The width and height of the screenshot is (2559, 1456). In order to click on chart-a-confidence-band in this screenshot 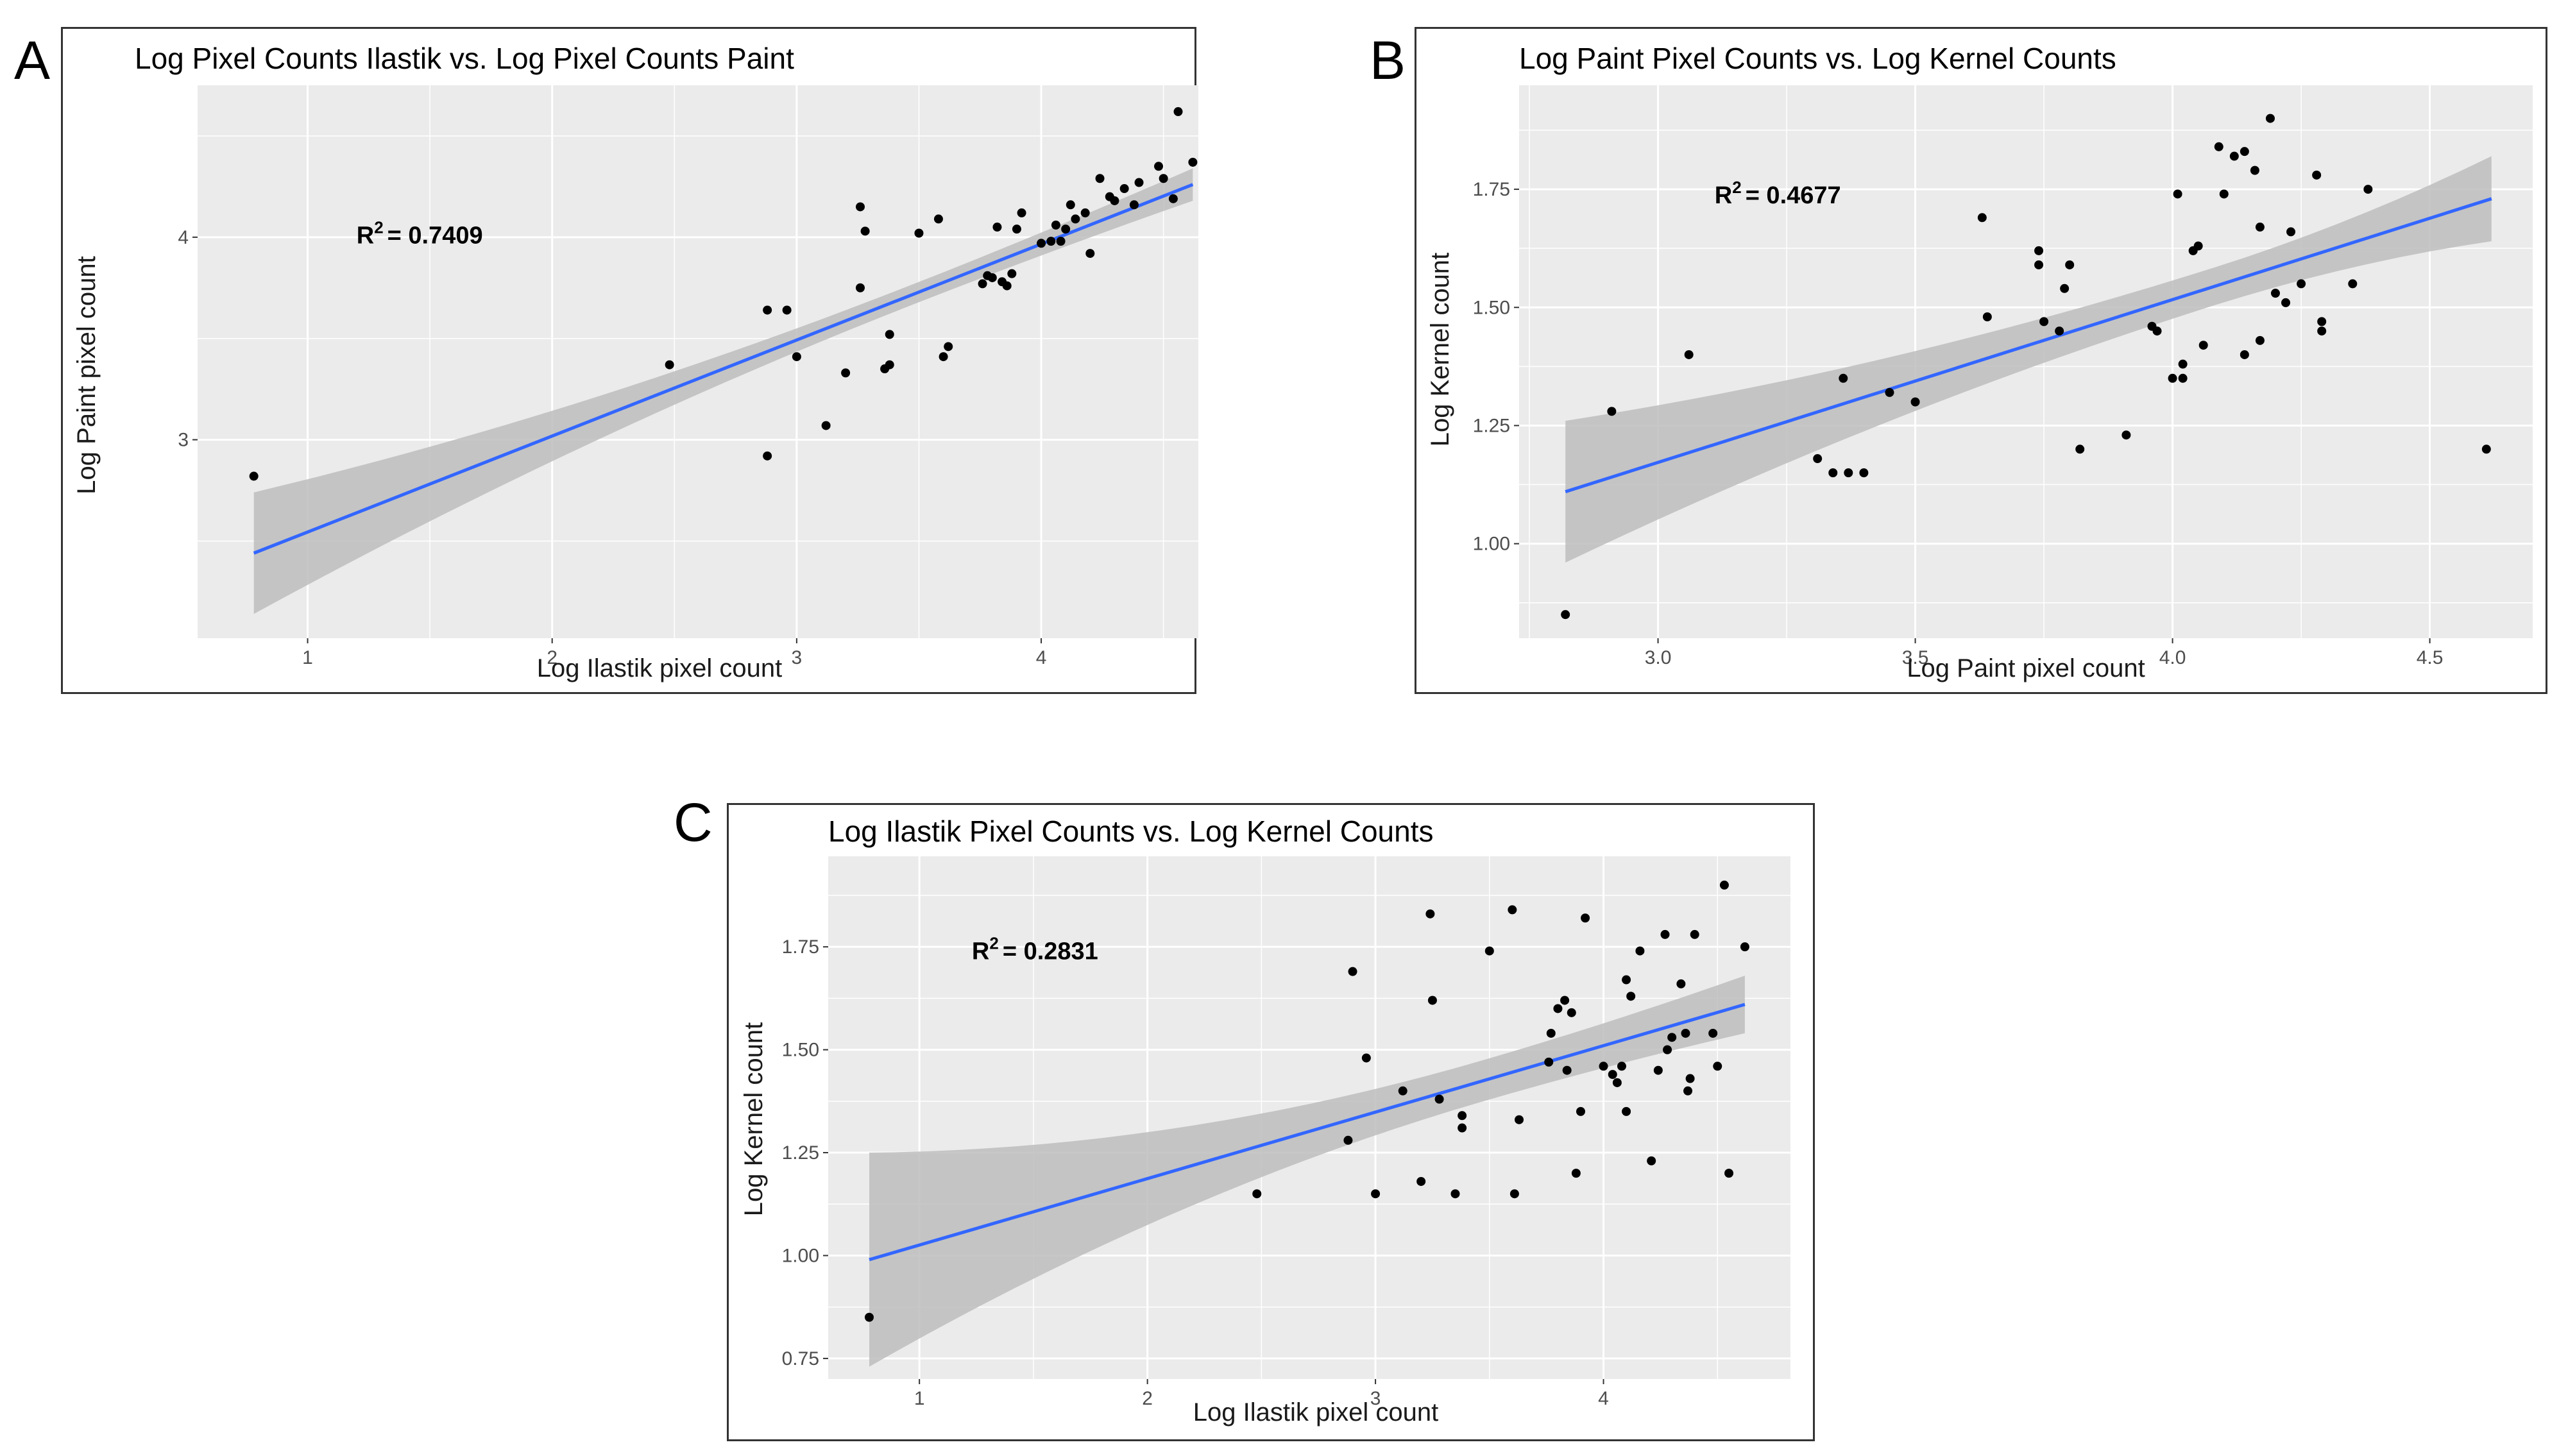, I will do `click(723, 391)`.